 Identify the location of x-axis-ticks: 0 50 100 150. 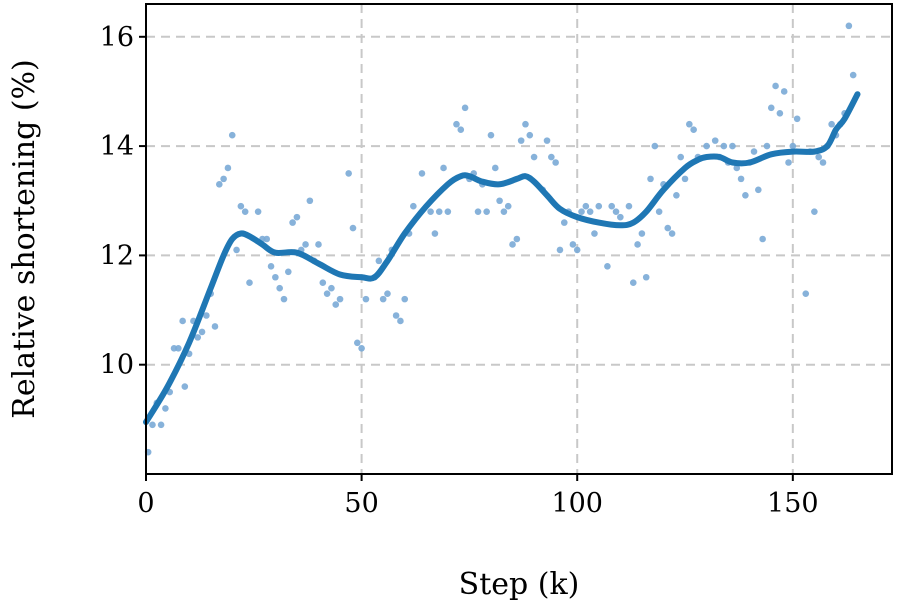
(478, 496).